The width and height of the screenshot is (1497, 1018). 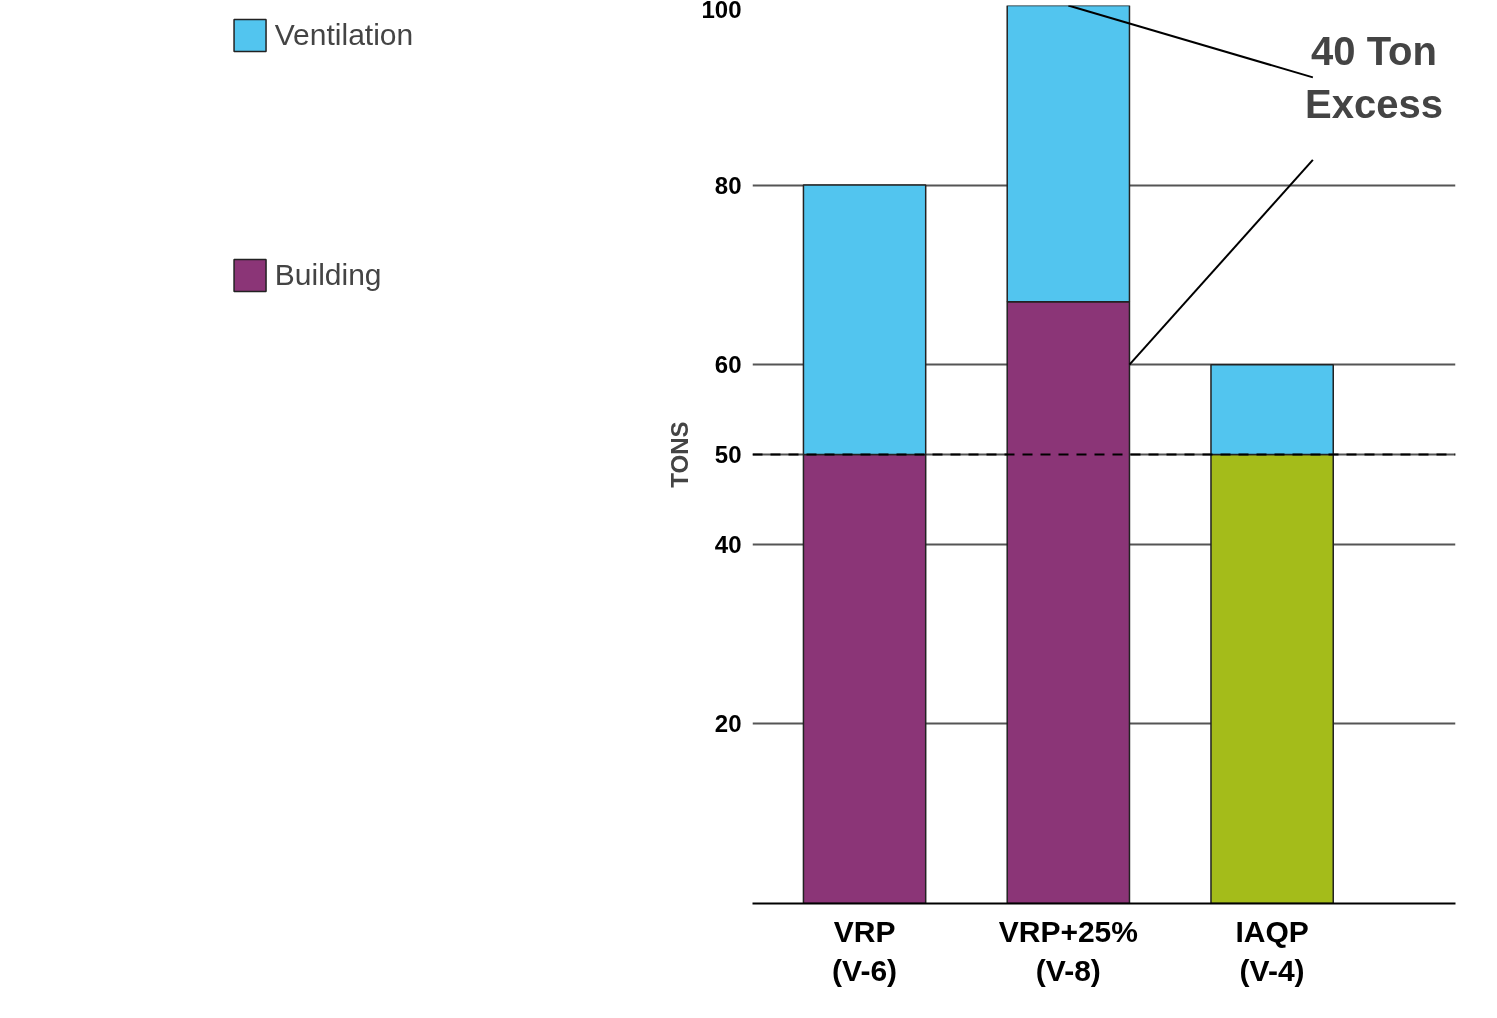 What do you see at coordinates (344, 35) in the screenshot?
I see `legend-label: Ventilation` at bounding box center [344, 35].